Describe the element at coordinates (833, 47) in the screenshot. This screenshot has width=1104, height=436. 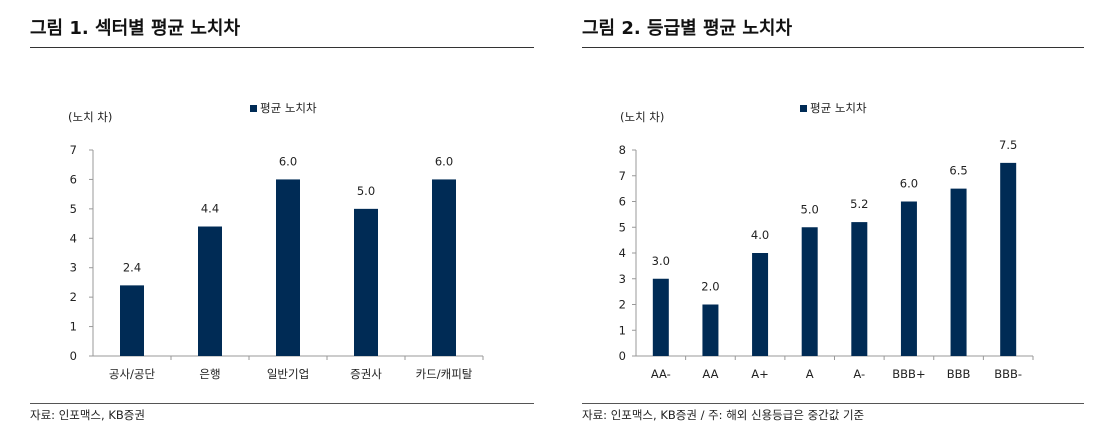
I see `figure-2-top-rule` at that location.